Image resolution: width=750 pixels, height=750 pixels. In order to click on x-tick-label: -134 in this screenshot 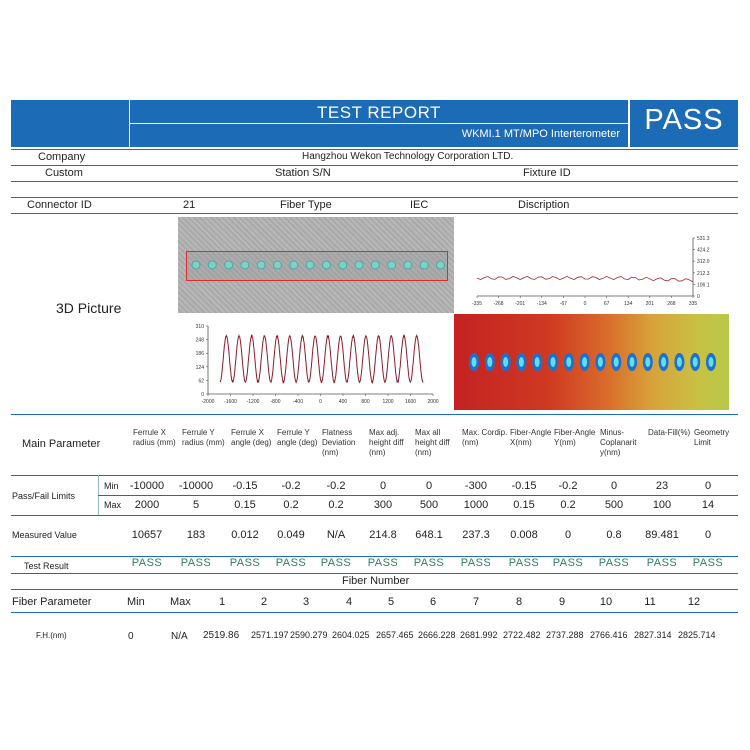, I will do `click(542, 304)`.